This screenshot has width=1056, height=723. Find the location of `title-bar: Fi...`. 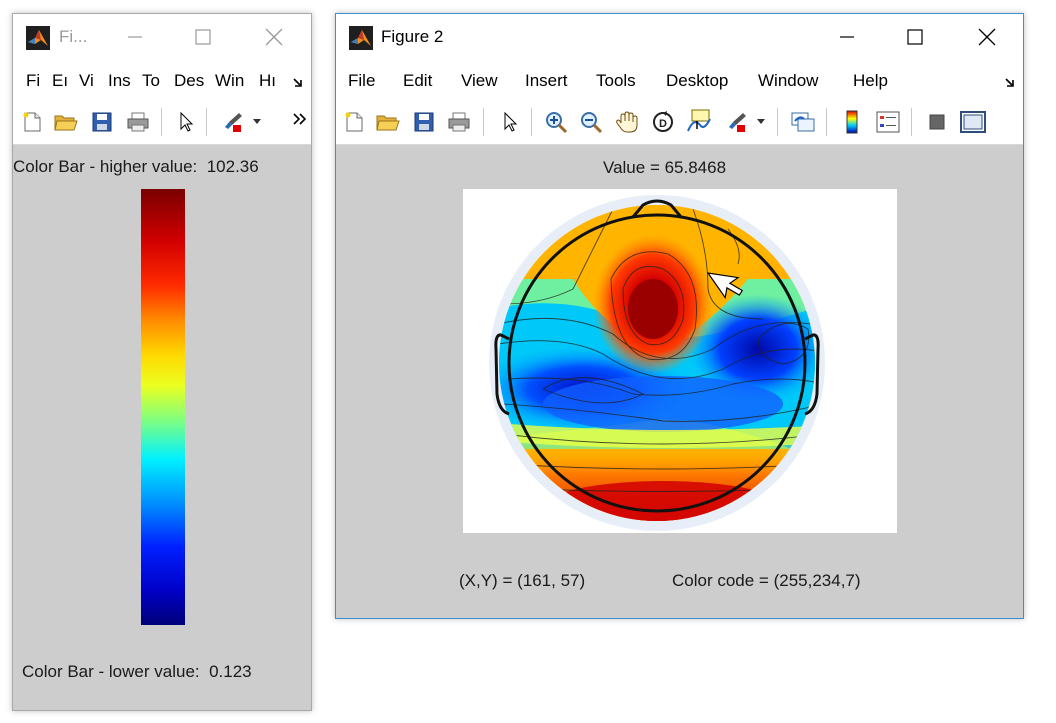

title-bar: Fi... is located at coordinates (162, 37).